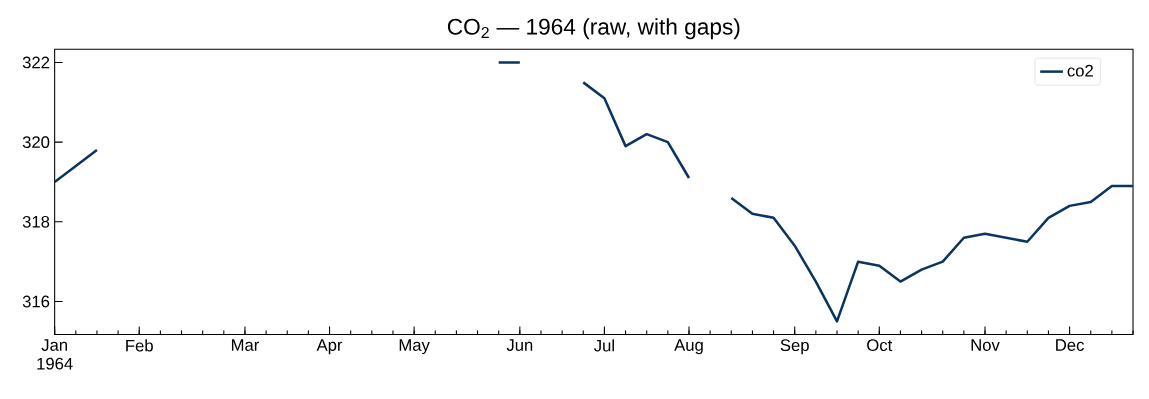  What do you see at coordinates (1070, 345) in the screenshot?
I see `x-tick-label: Dec` at bounding box center [1070, 345].